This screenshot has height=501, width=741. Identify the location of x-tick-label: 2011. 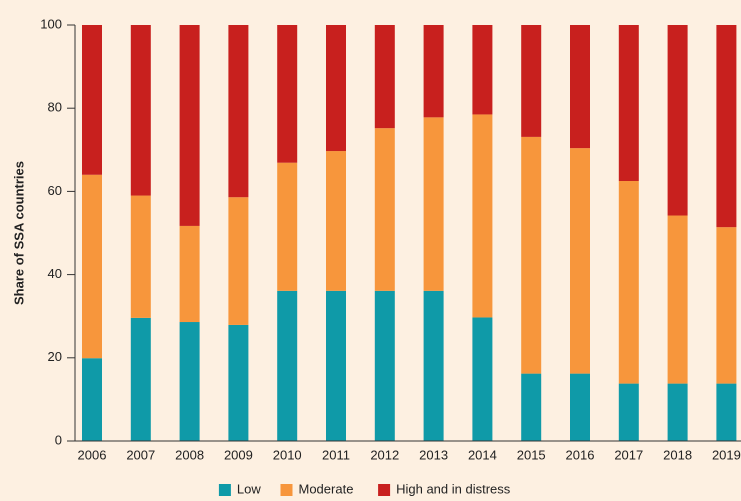
(336, 454).